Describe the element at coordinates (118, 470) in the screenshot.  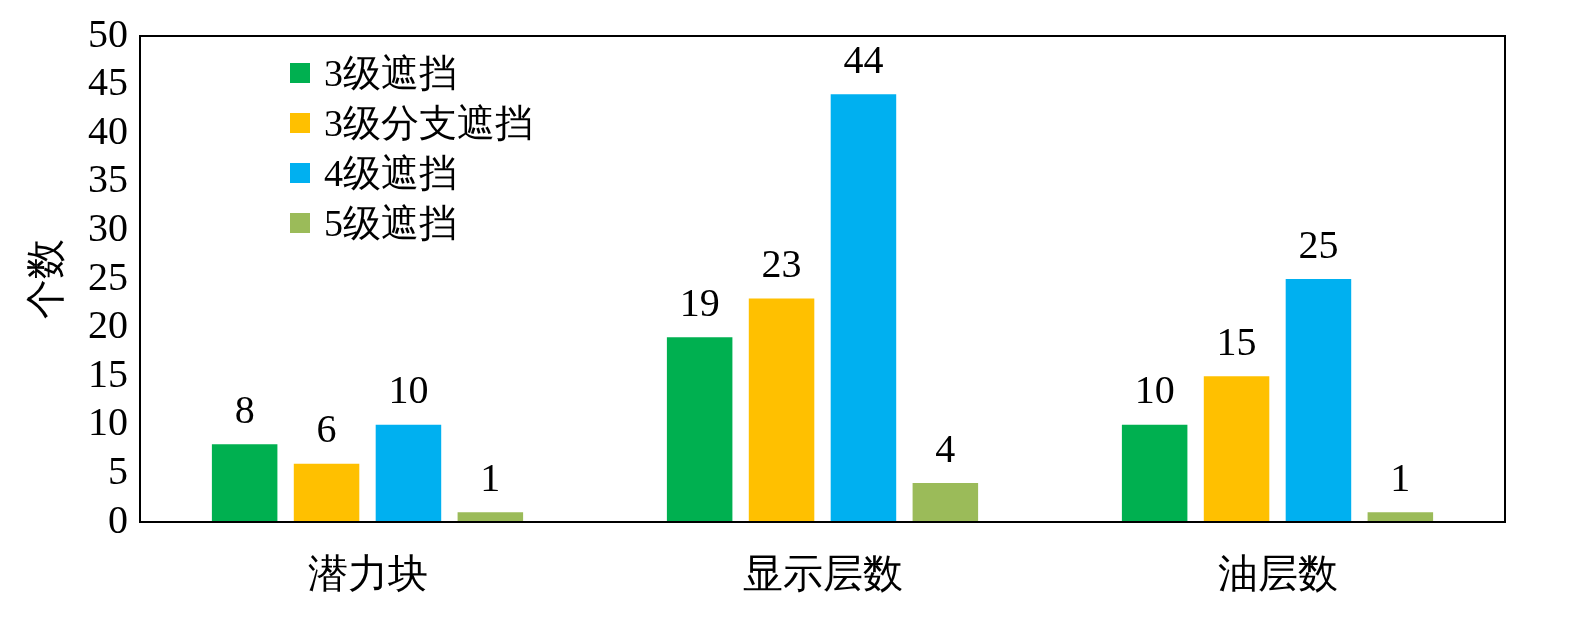
I see `y-tick-label: 5` at that location.